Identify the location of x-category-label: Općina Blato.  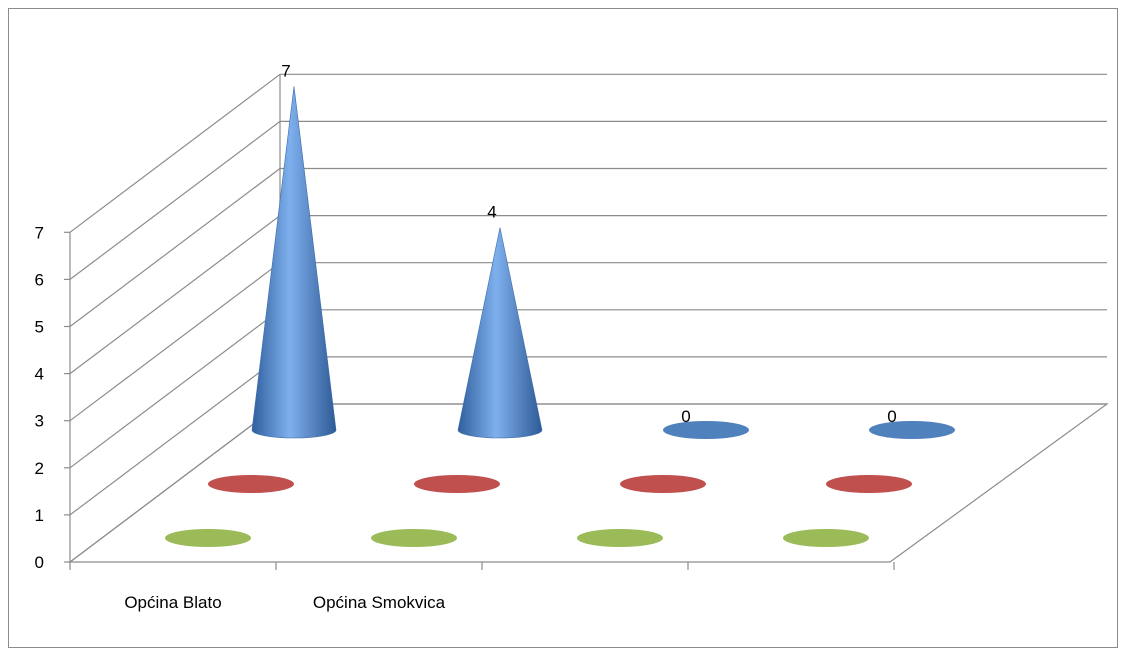
(172, 602).